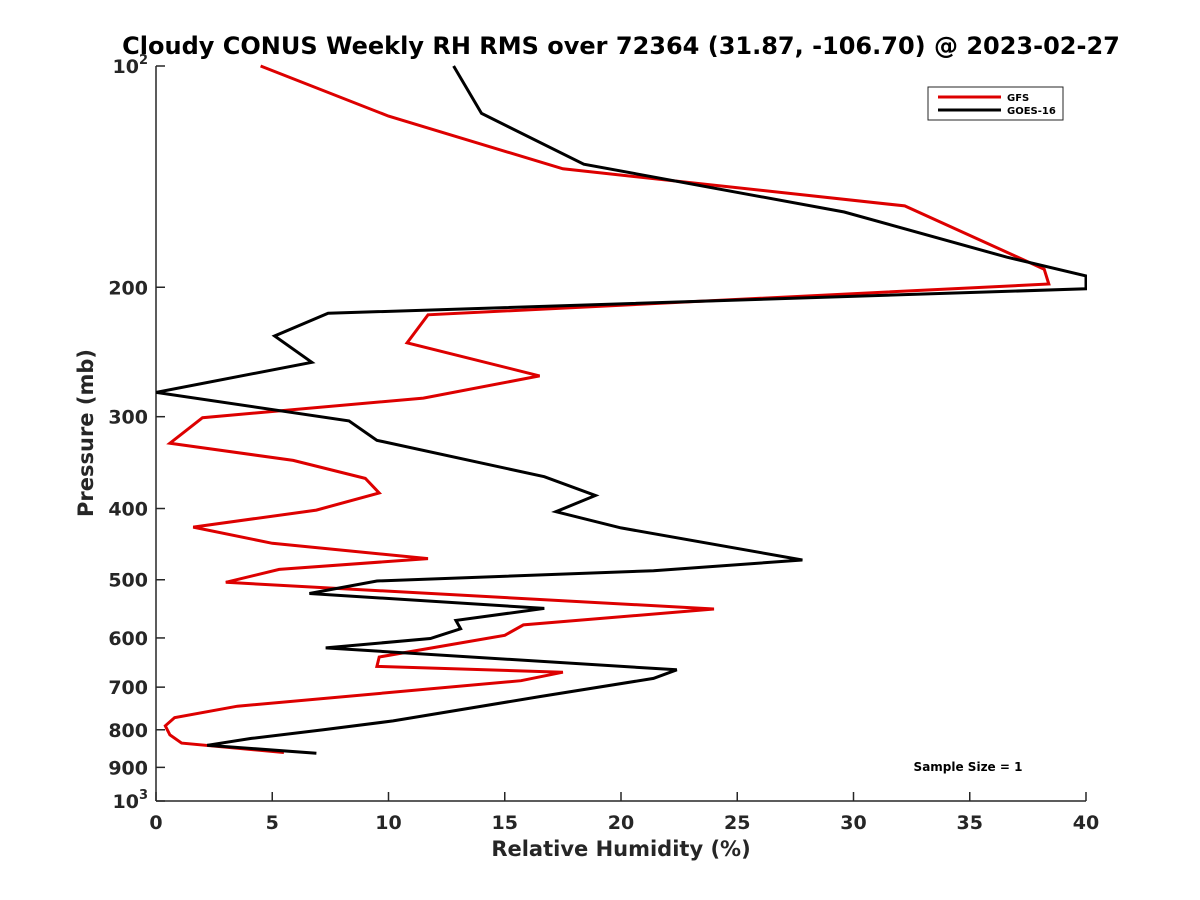 This screenshot has height=900, width=1200. What do you see at coordinates (128, 581) in the screenshot?
I see `y-tick-label: 500` at bounding box center [128, 581].